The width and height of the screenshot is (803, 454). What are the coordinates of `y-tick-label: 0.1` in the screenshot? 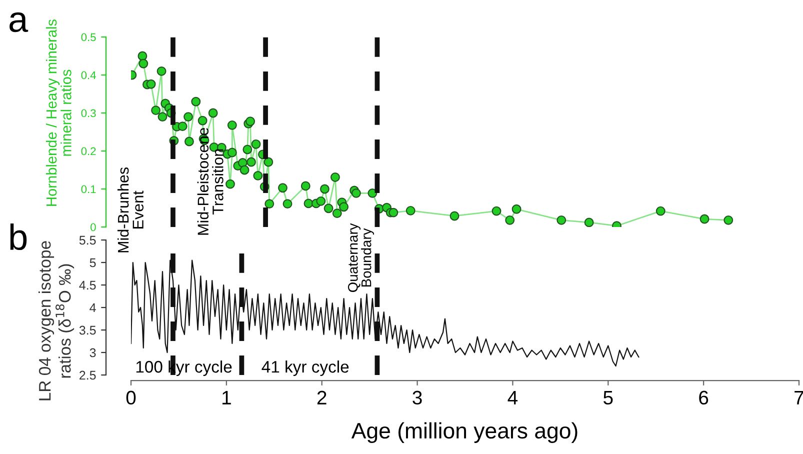 It's located at (88, 189).